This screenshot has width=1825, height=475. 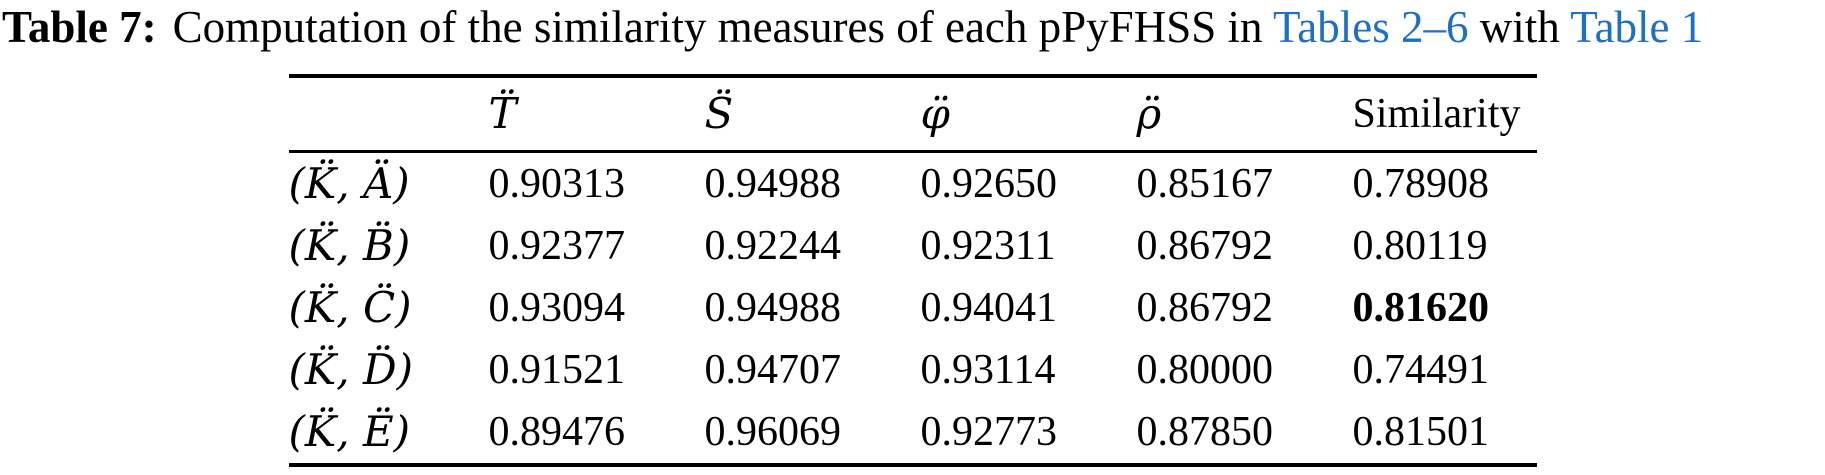 What do you see at coordinates (557, 183) in the screenshot?
I see `cell-T: 0.90313` at bounding box center [557, 183].